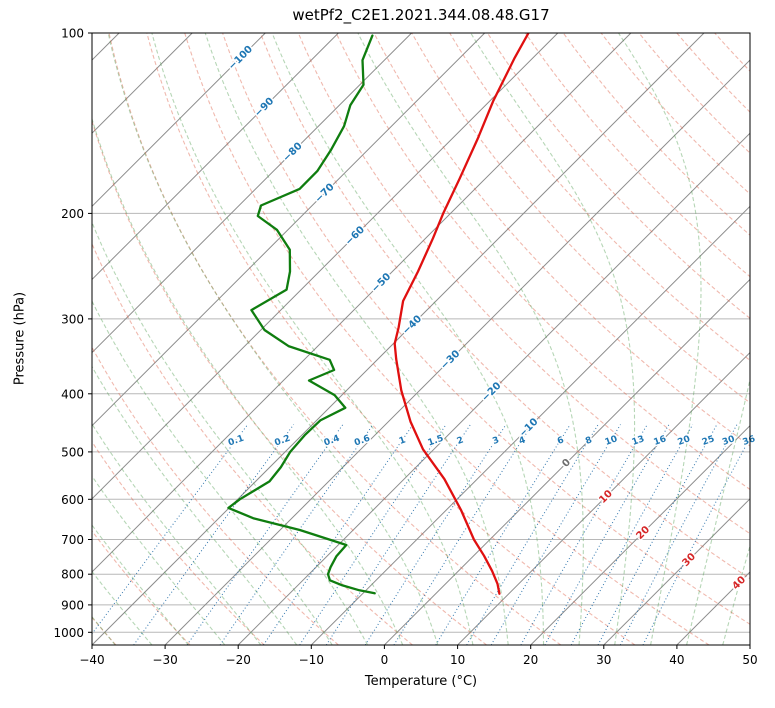  I want to click on svg-text: 50, so click(749, 660).